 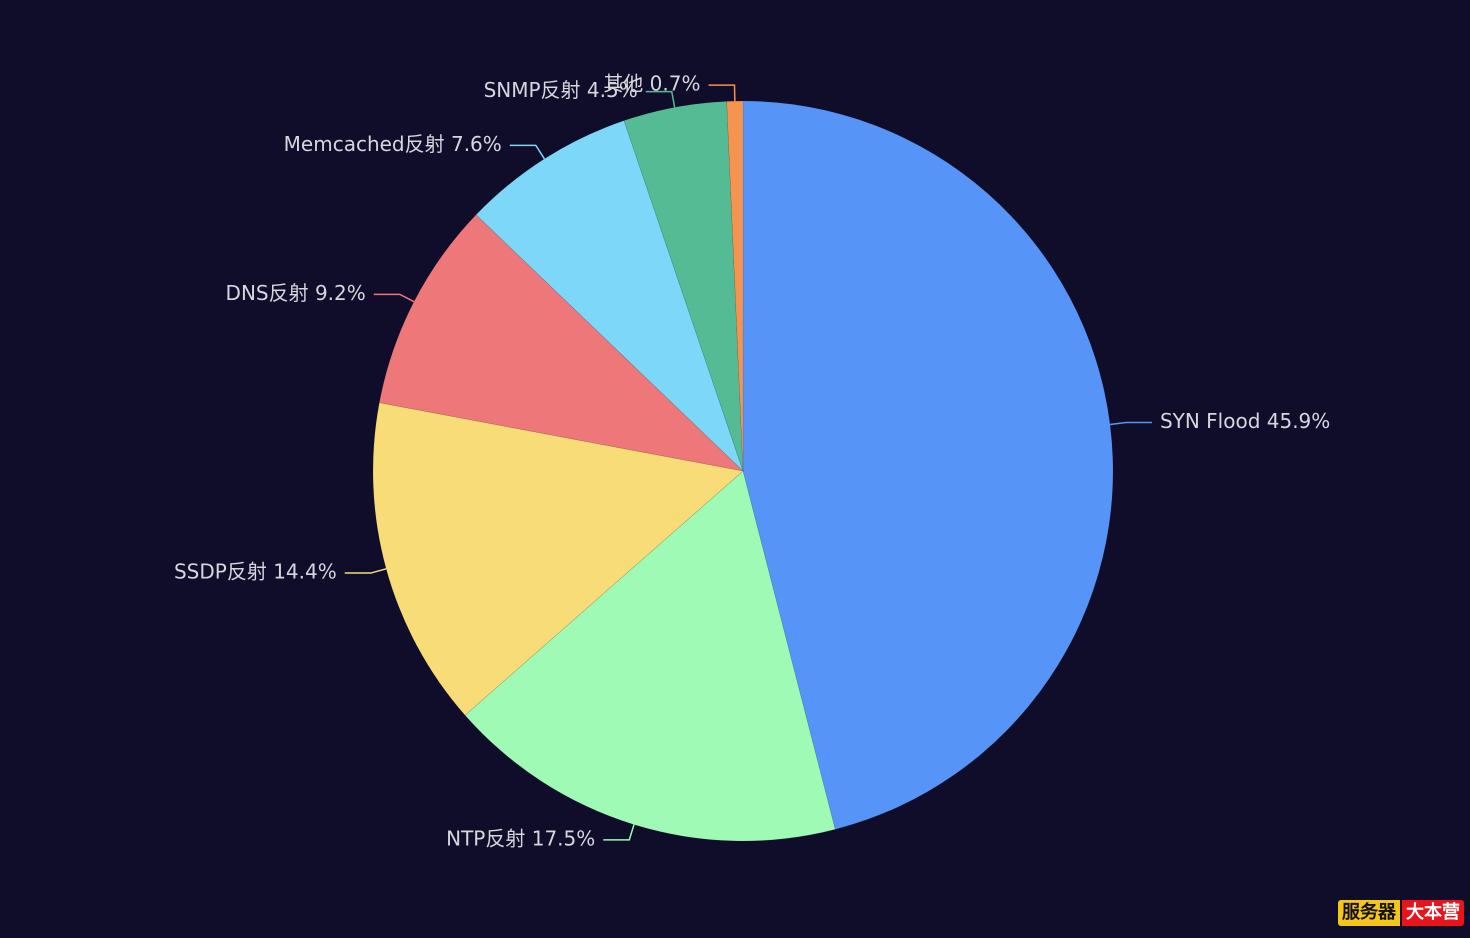 I want to click on leader-line-snmp, so click(x=660, y=99).